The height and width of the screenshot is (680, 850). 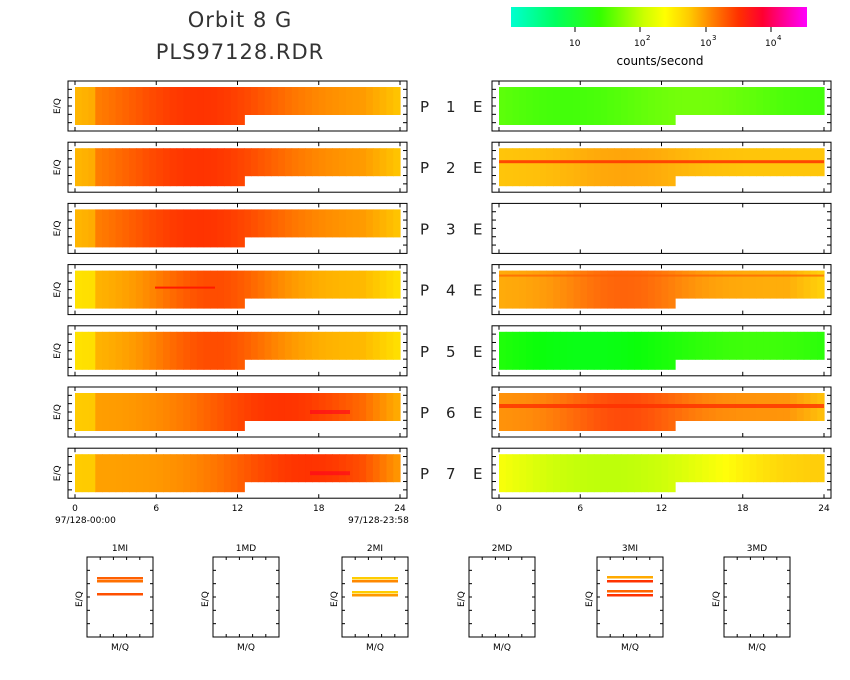 I want to click on panel-p-label: P, so click(x=424, y=168).